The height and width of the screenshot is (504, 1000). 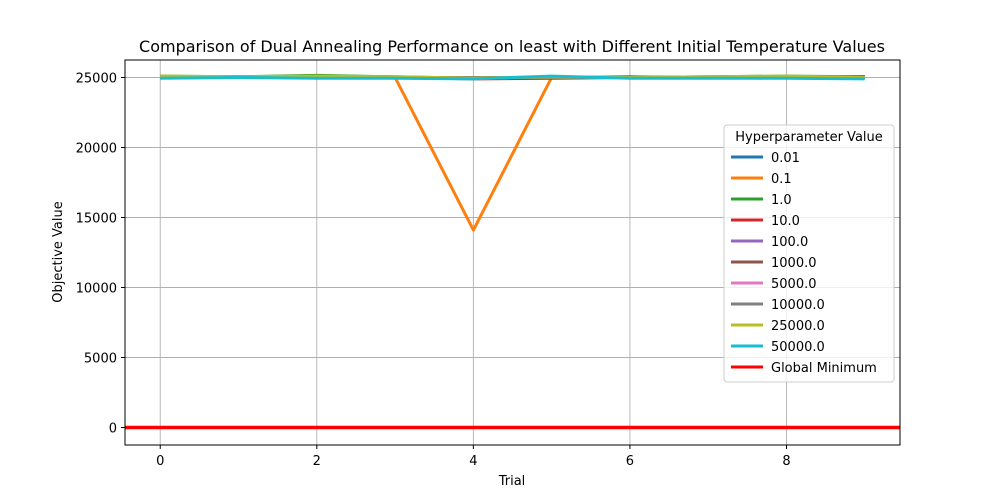 What do you see at coordinates (809, 137) in the screenshot?
I see `legend-title: Hyperparameter Value` at bounding box center [809, 137].